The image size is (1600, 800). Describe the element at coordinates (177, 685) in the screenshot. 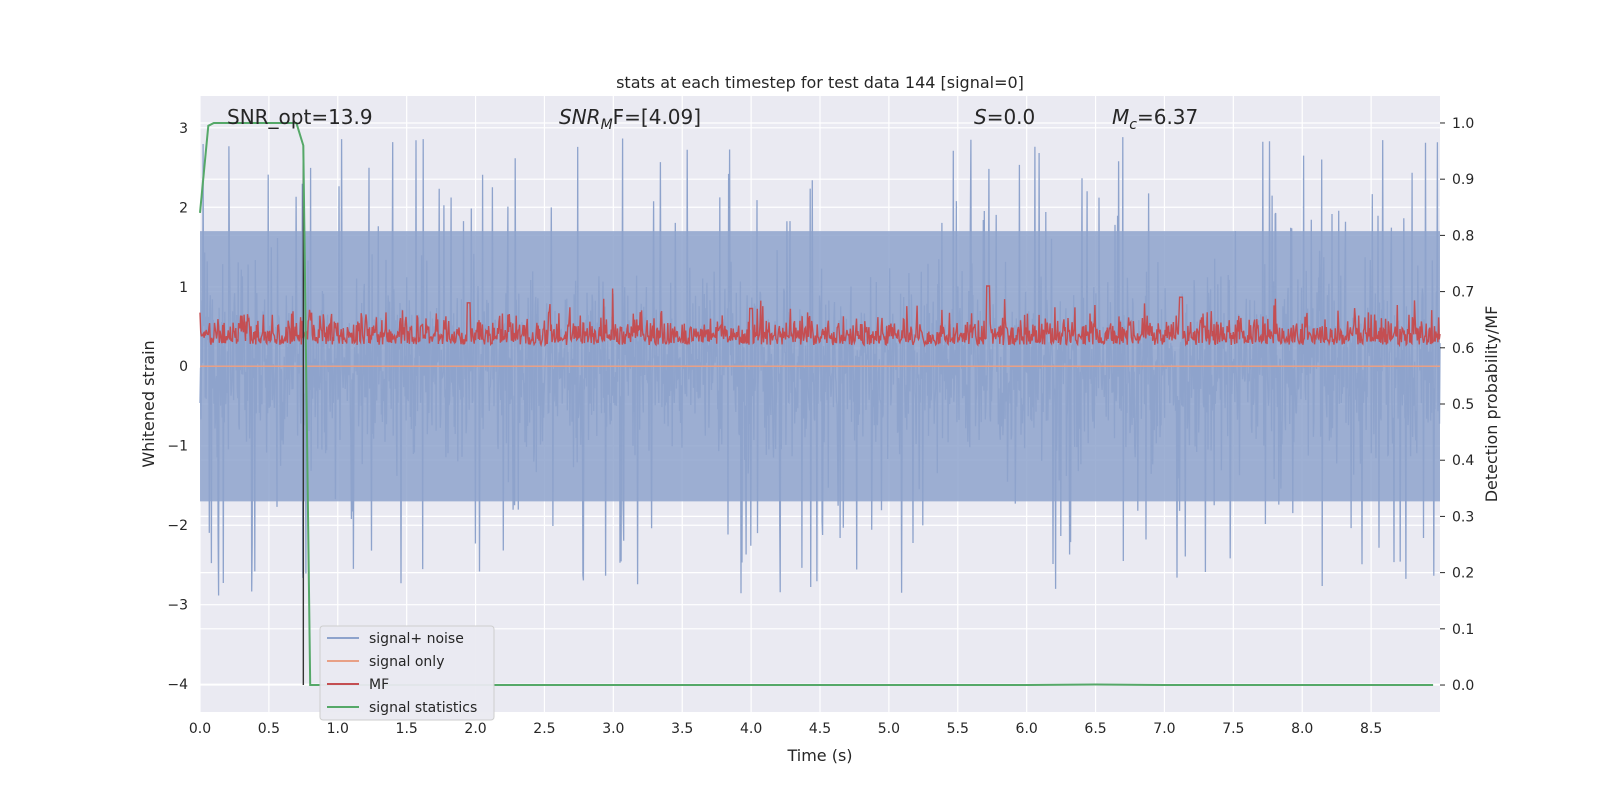

I see `y-tick-label: −4` at that location.